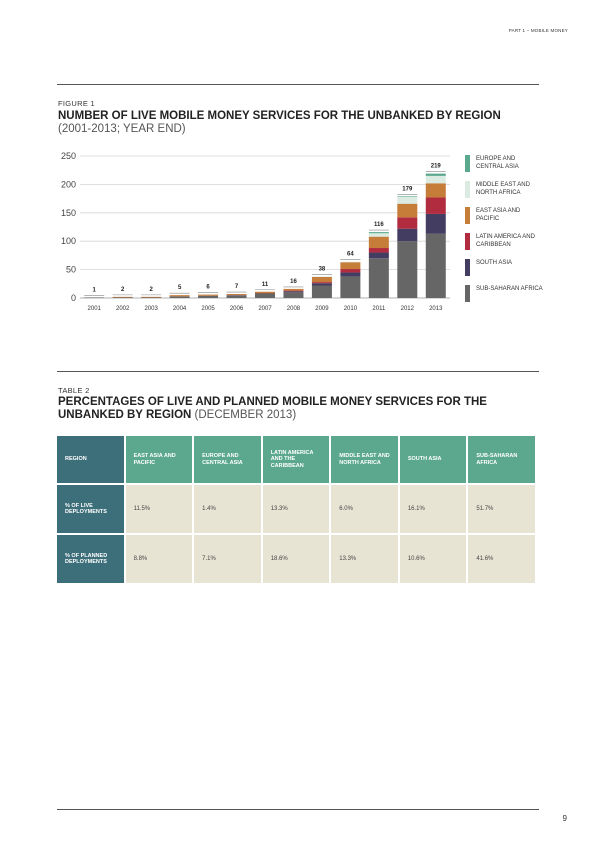 This screenshot has width=595, height=842. Describe the element at coordinates (379, 309) in the screenshot. I see `x-tick-label: 2011` at that location.